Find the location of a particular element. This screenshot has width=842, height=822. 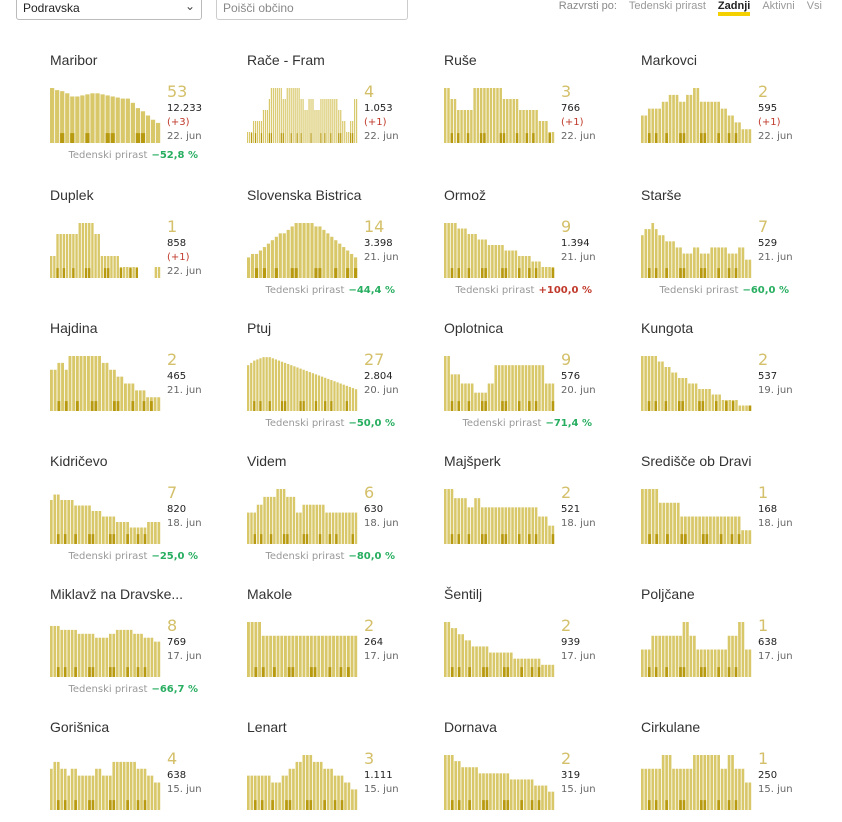

municipality-card: Majšperk 2 521 18. jun is located at coordinates (529, 513).